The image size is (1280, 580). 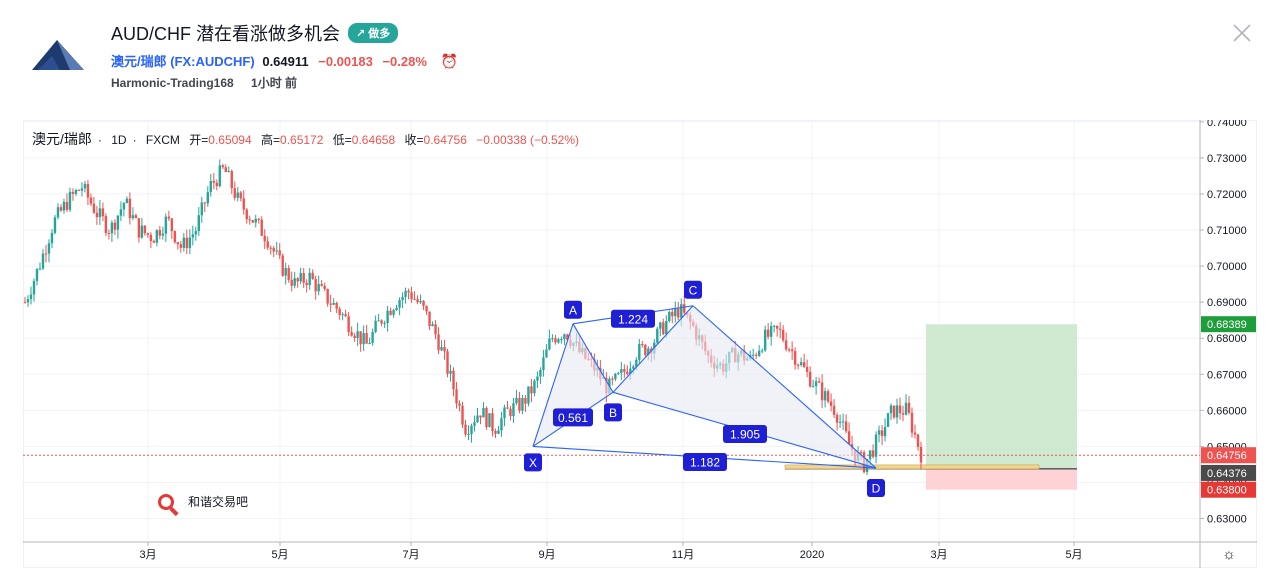 I want to click on last-price-label: 0.64756, so click(x=1228, y=455).